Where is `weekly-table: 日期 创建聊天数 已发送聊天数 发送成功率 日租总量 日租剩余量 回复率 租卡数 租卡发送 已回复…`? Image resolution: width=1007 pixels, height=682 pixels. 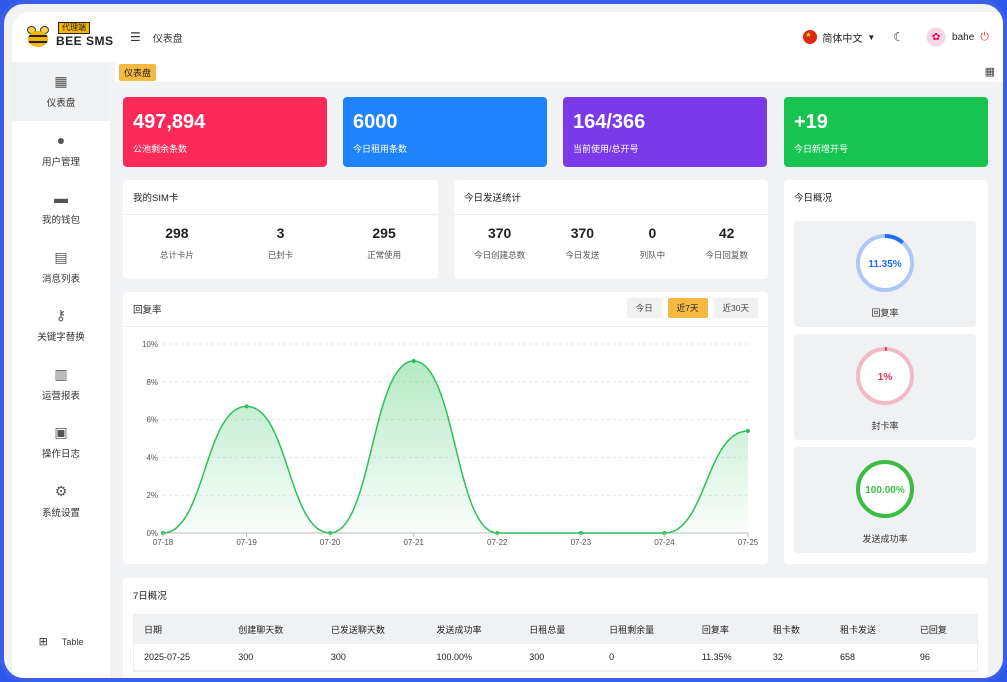 weekly-table: 日期 创建聊天数 已发送聊天数 发送成功率 日租总量 日租剩余量 回复率 租卡数 租卡发送 已回复… is located at coordinates (555, 643).